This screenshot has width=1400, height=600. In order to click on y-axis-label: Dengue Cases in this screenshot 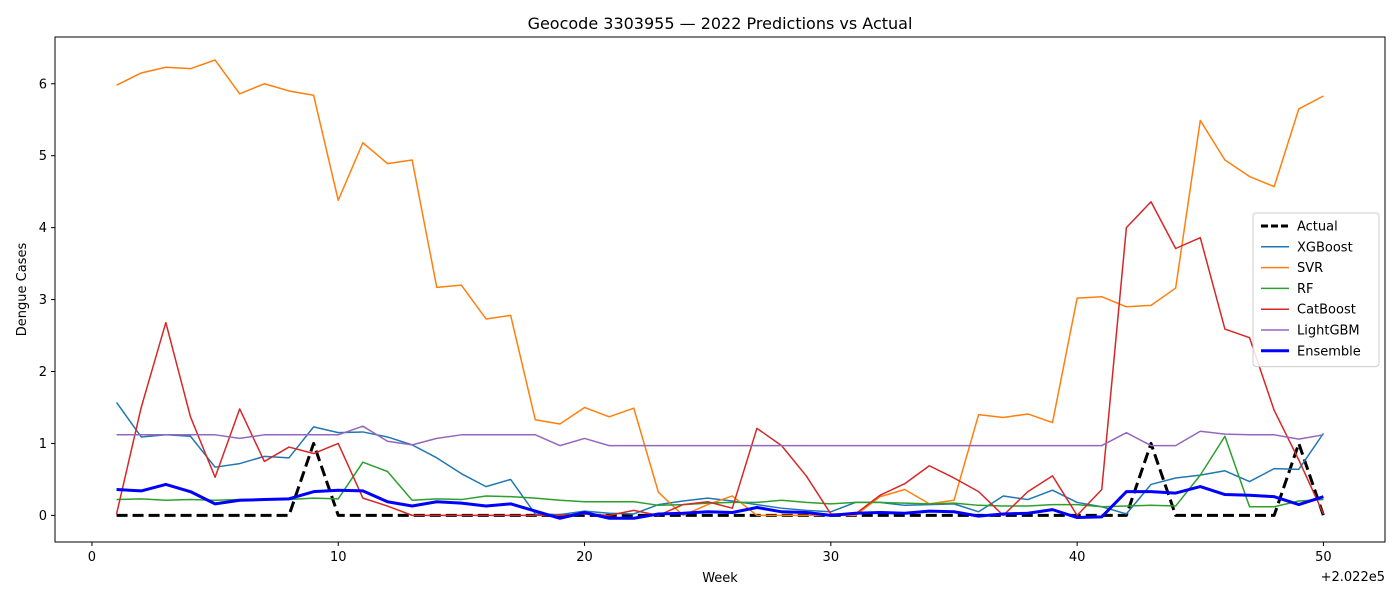, I will do `click(22, 290)`.